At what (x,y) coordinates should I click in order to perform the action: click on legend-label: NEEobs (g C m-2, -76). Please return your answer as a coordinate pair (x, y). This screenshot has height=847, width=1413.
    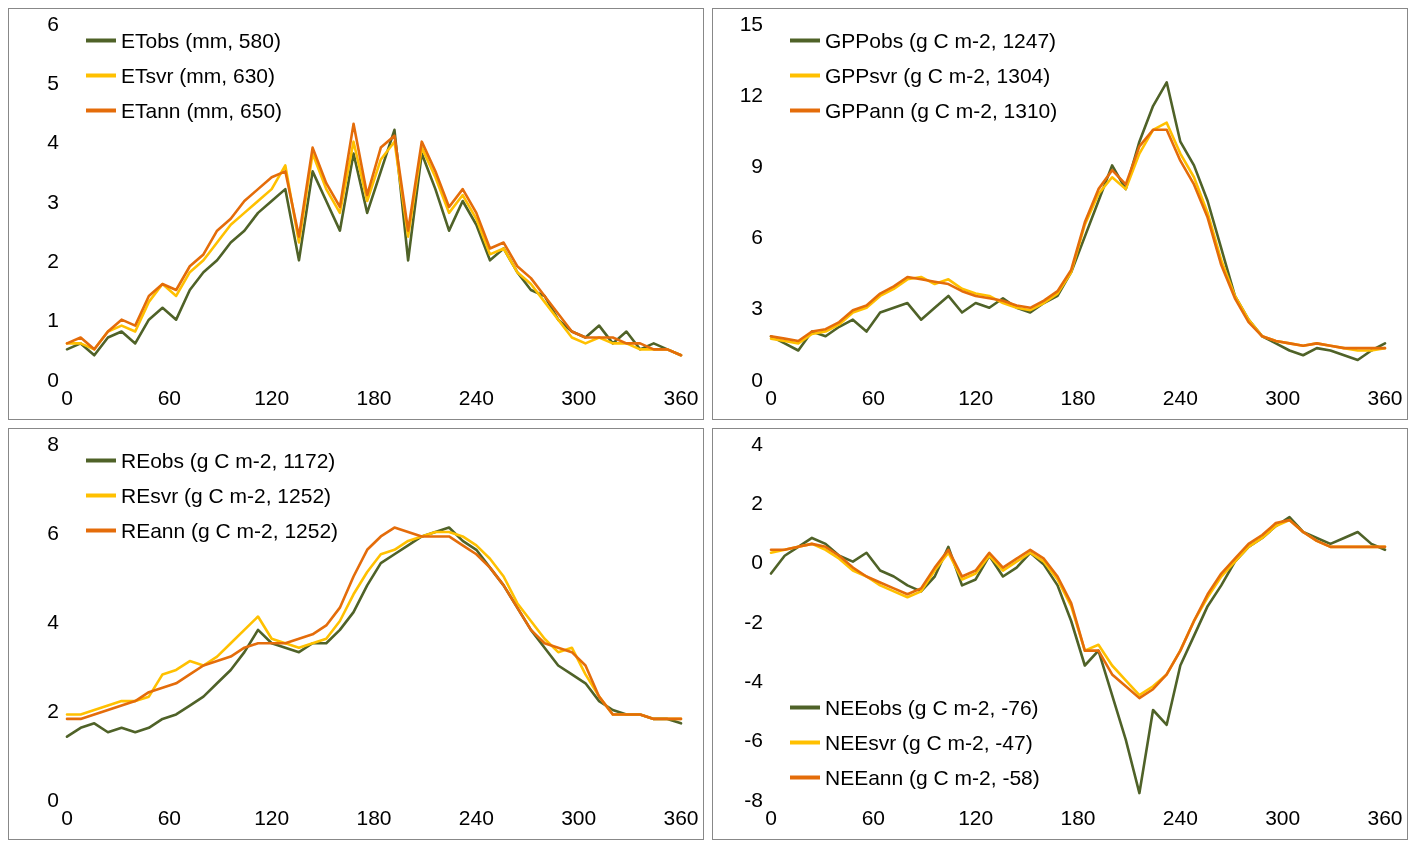
    Looking at the image, I should click on (932, 707).